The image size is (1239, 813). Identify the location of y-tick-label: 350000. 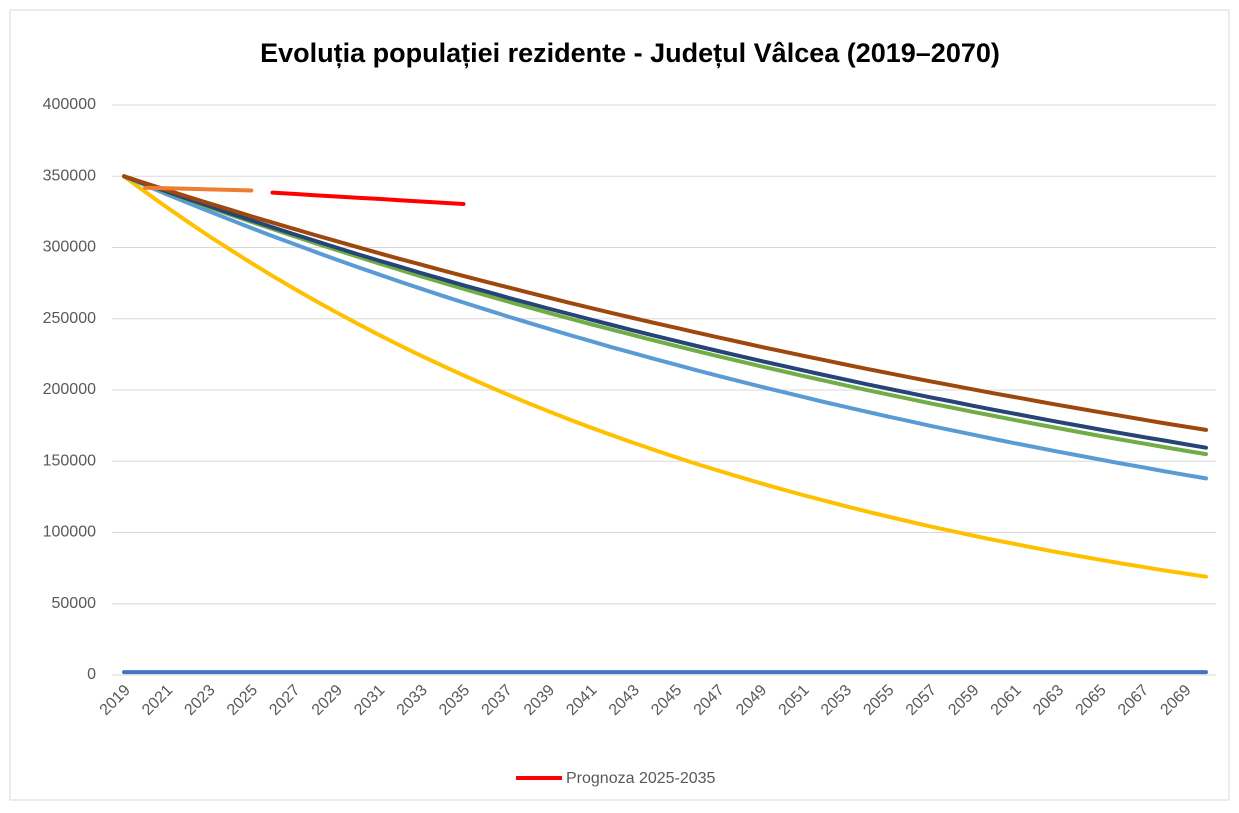
(69, 175).